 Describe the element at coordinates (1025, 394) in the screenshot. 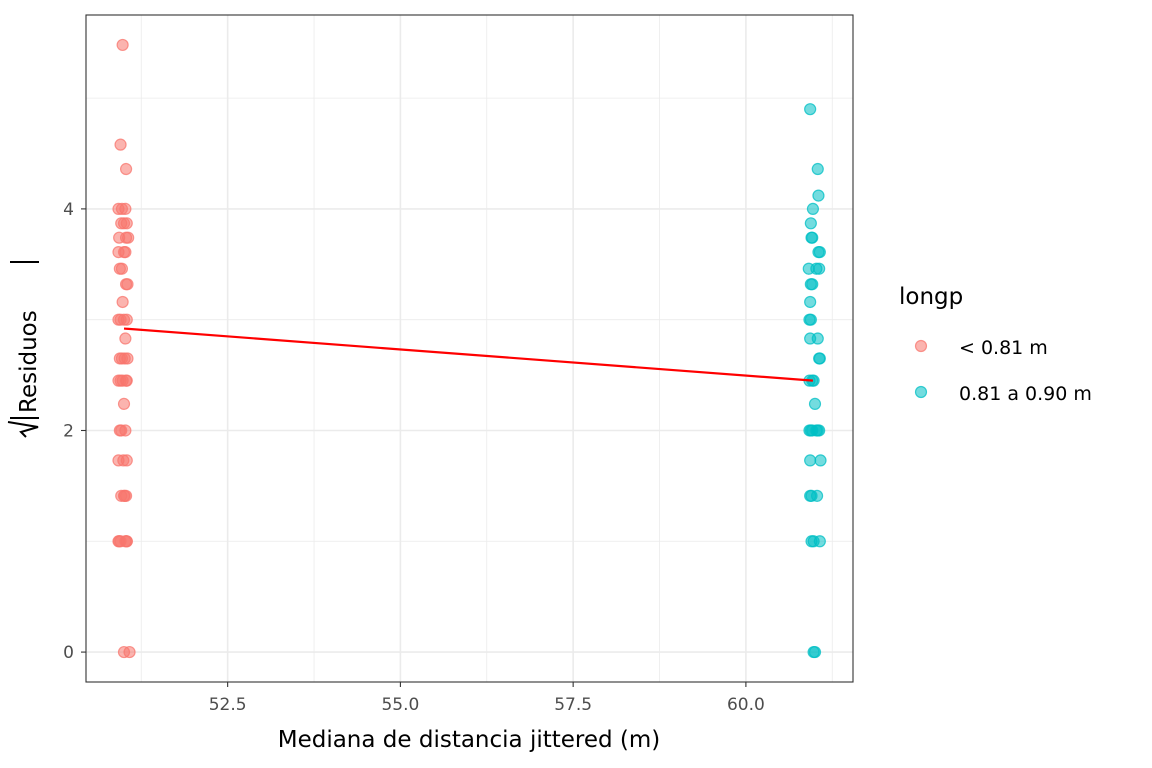

I see `legend-label-series-2: 0.81 a 0.90 m` at that location.